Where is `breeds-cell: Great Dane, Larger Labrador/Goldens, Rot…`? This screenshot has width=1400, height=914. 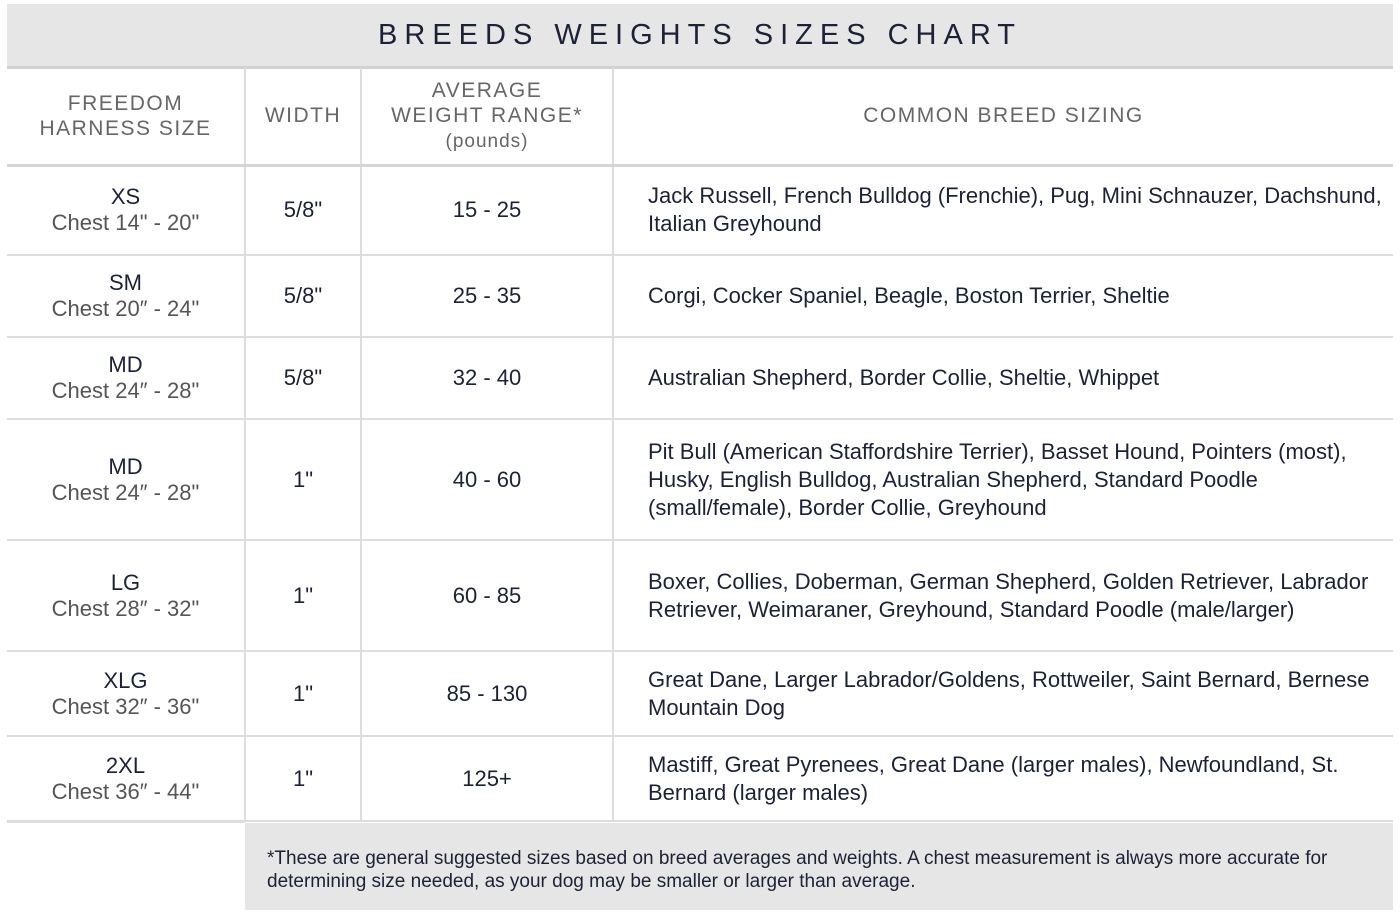
breeds-cell: Great Dane, Larger Labrador/Goldens, Rot… is located at coordinates (1002, 694).